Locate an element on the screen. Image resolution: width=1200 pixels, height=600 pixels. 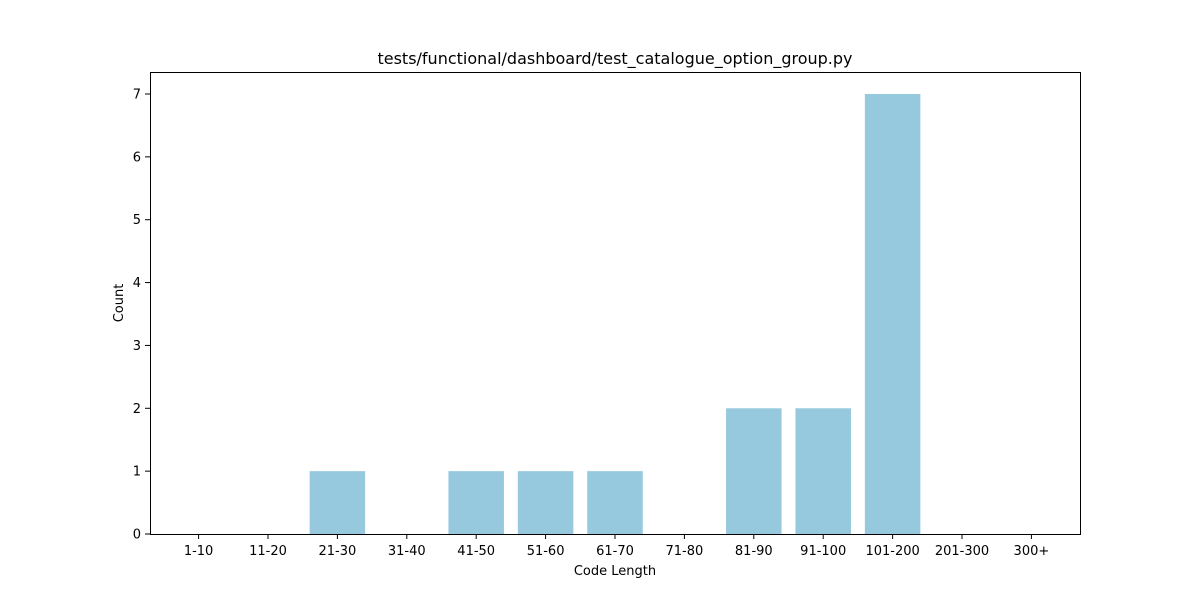
x-tick-label: 91-100 is located at coordinates (823, 551).